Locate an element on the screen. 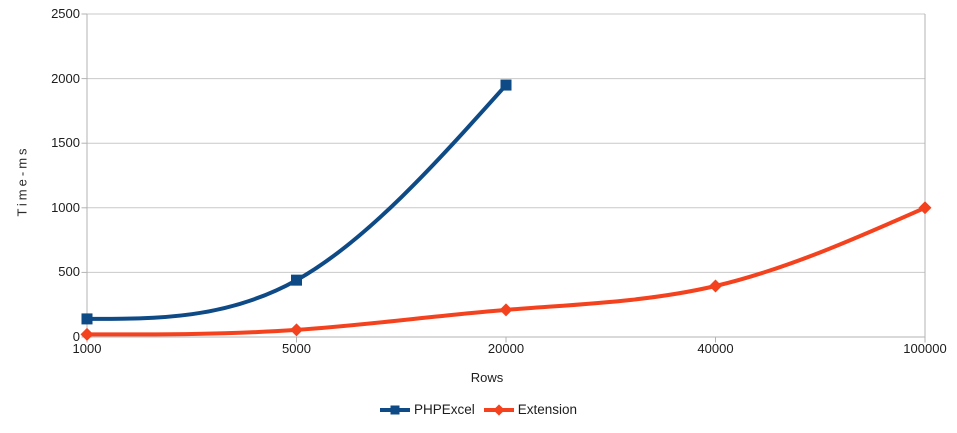  legend-item-phpexcel: PHPExcel is located at coordinates (427, 409).